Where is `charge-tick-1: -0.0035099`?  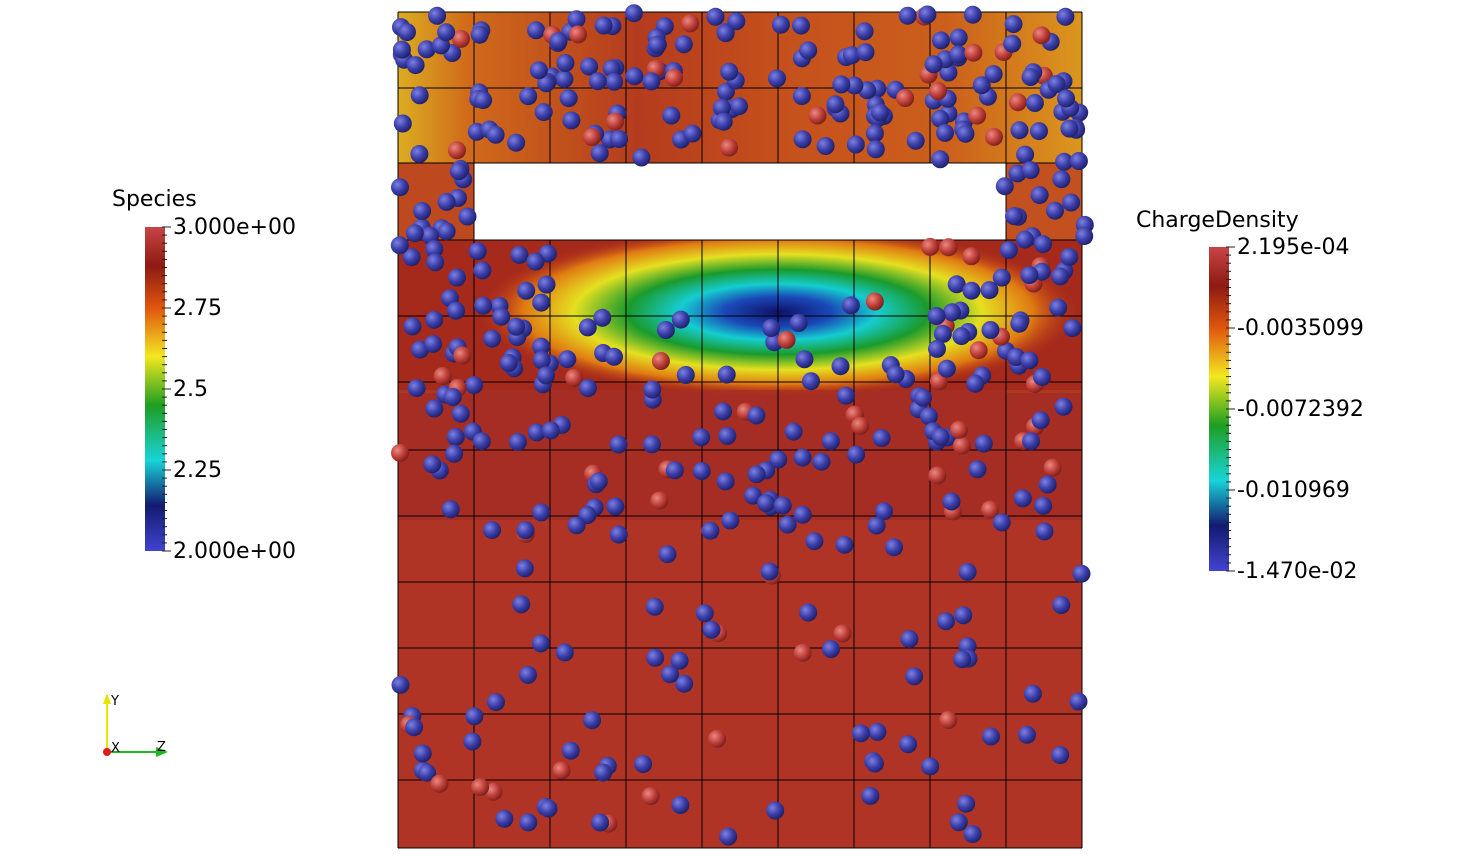 charge-tick-1: -0.0035099 is located at coordinates (1300, 328).